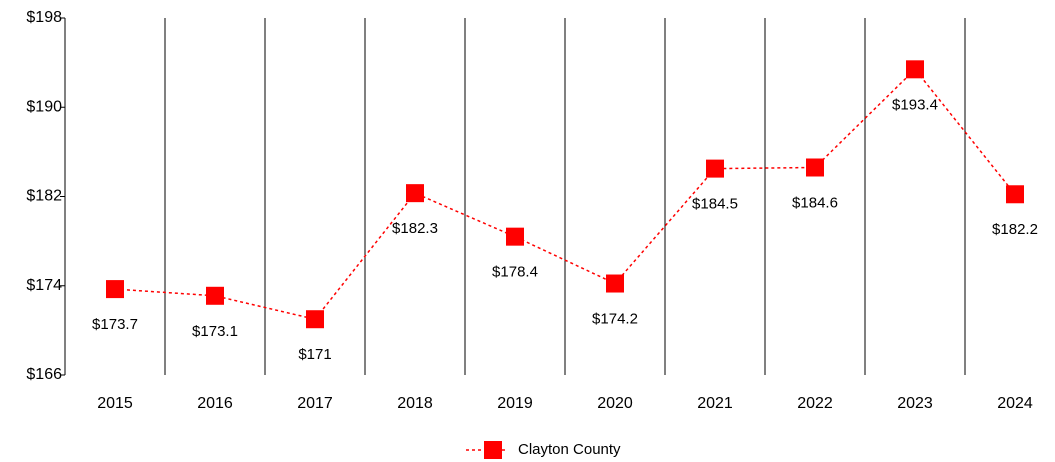 This screenshot has height=462, width=1055. I want to click on y-tick-label: $198, so click(44, 17).